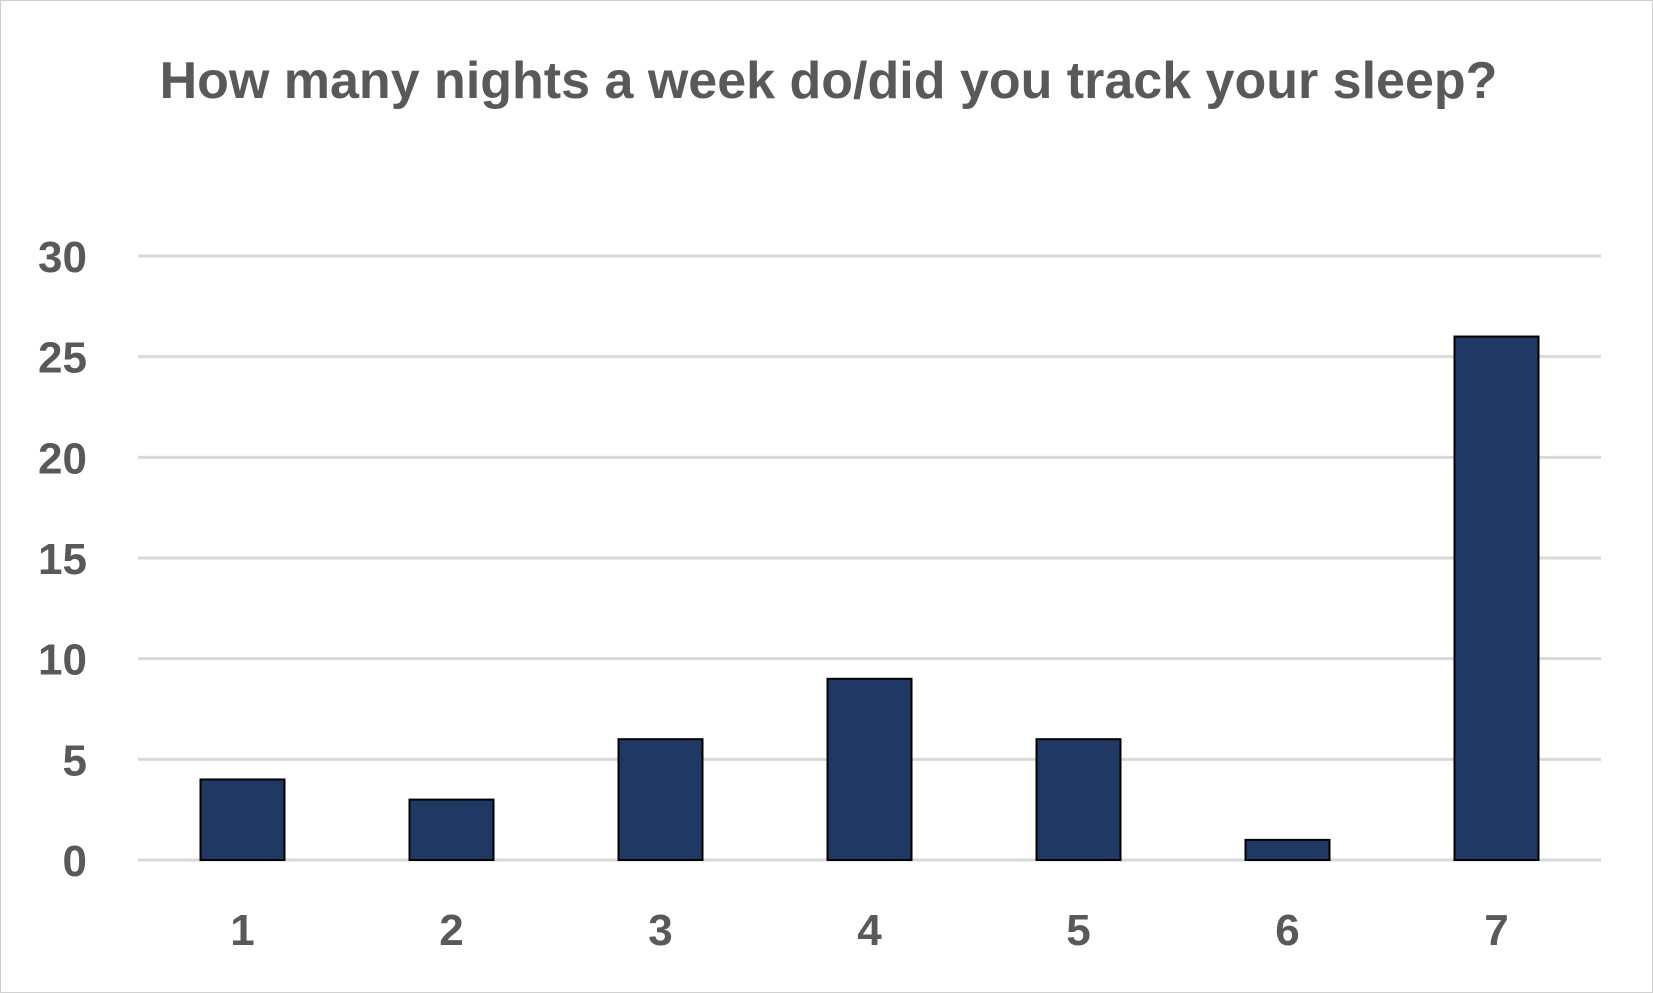 This screenshot has width=1653, height=993. Describe the element at coordinates (1496, 930) in the screenshot. I see `x-tick-label: 7` at that location.